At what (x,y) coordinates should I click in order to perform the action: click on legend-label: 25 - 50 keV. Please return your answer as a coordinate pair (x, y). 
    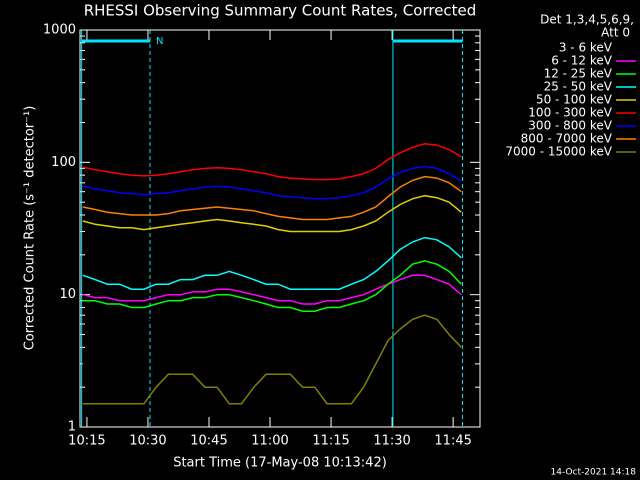
    Looking at the image, I should click on (578, 87).